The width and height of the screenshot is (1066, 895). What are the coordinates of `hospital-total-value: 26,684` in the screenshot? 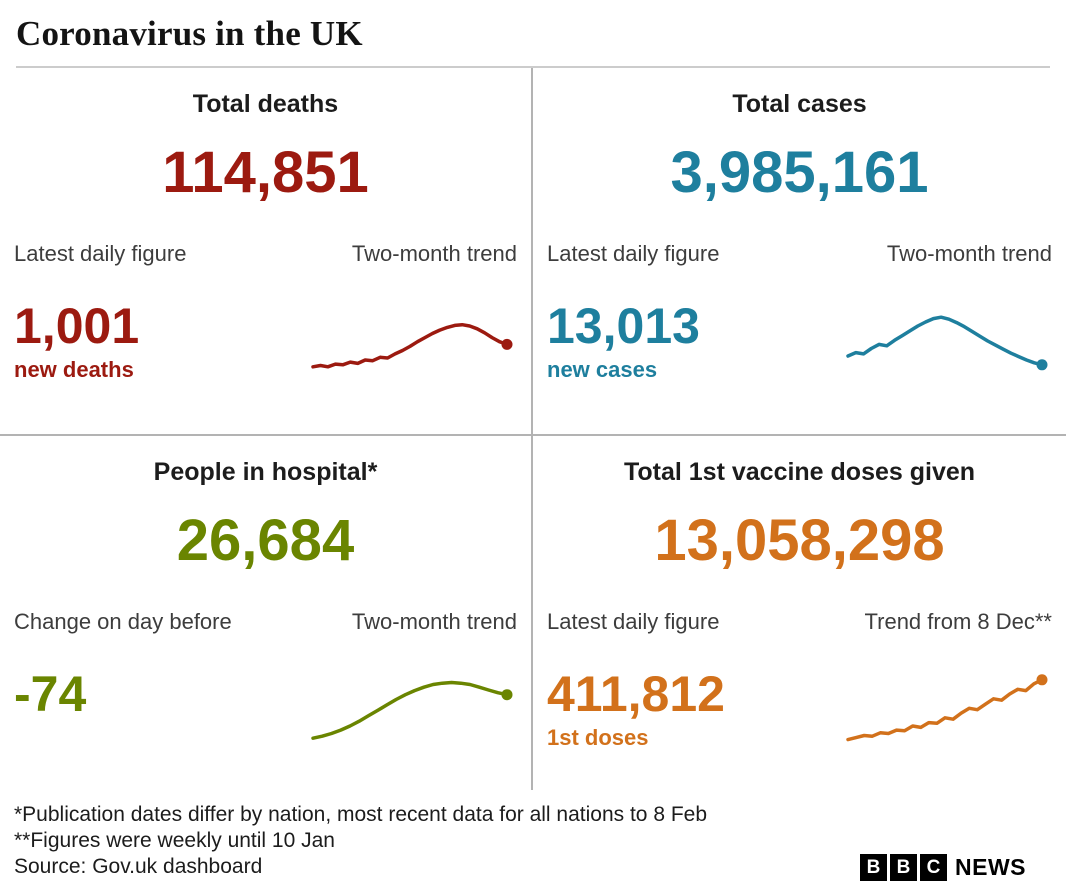 It's located at (265, 540).